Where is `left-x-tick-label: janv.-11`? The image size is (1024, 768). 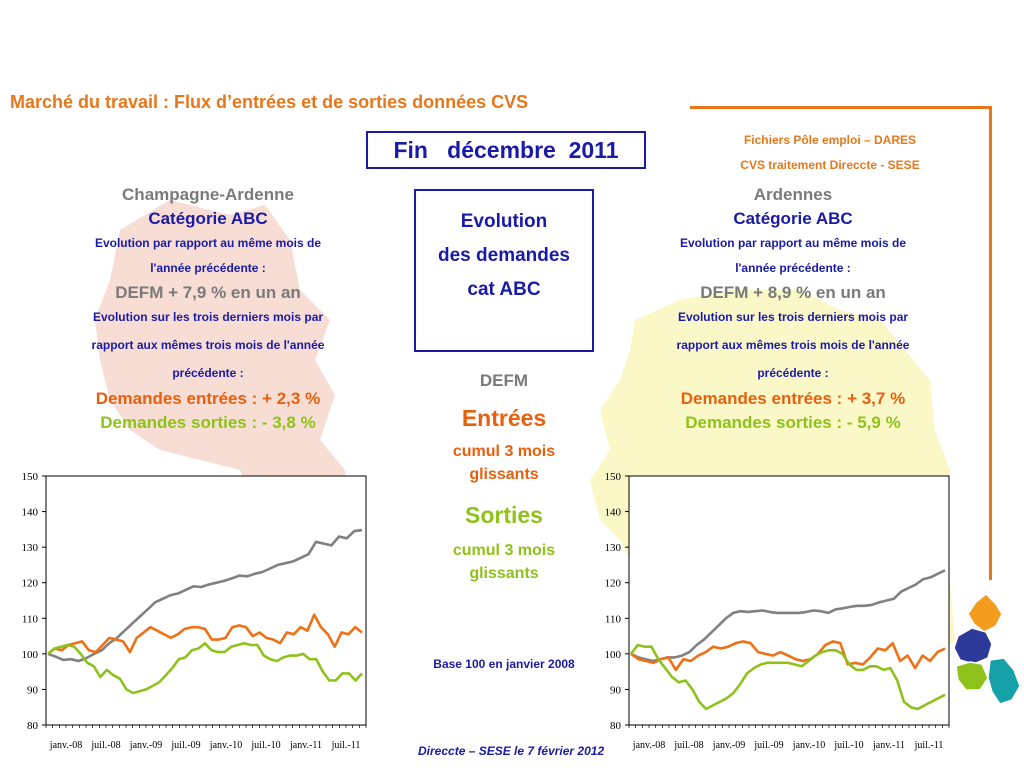
left-x-tick-label: janv.-11 is located at coordinates (305, 745).